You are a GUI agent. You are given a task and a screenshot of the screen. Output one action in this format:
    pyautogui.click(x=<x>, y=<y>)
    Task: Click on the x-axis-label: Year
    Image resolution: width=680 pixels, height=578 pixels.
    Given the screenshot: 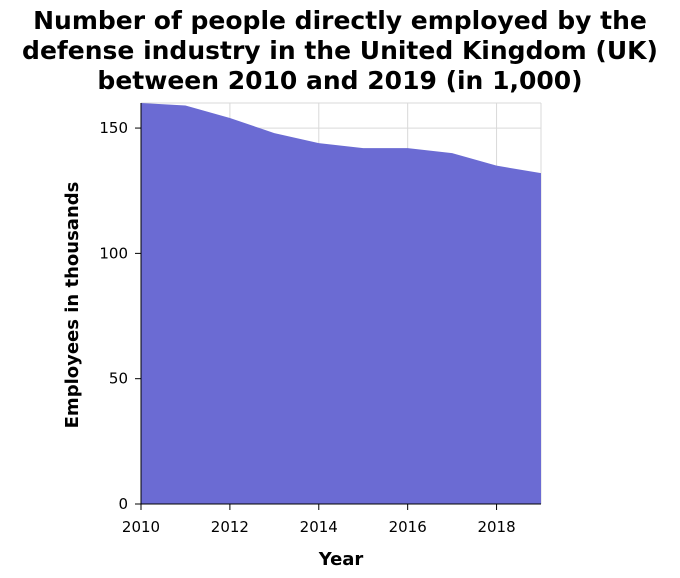 What is the action you would take?
    pyautogui.click(x=341, y=559)
    